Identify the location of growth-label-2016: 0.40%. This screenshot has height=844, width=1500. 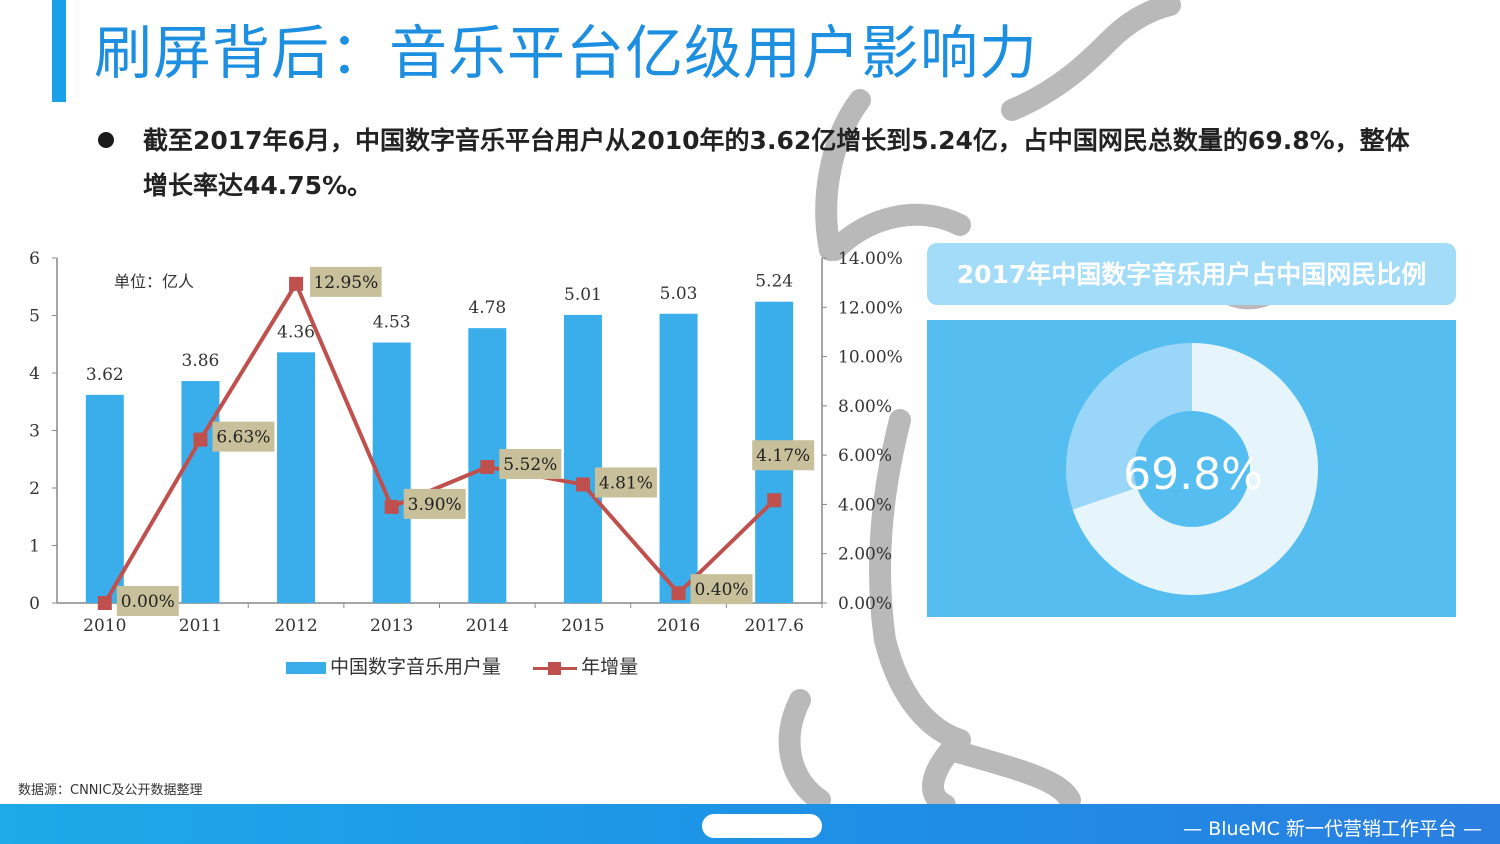
(722, 590).